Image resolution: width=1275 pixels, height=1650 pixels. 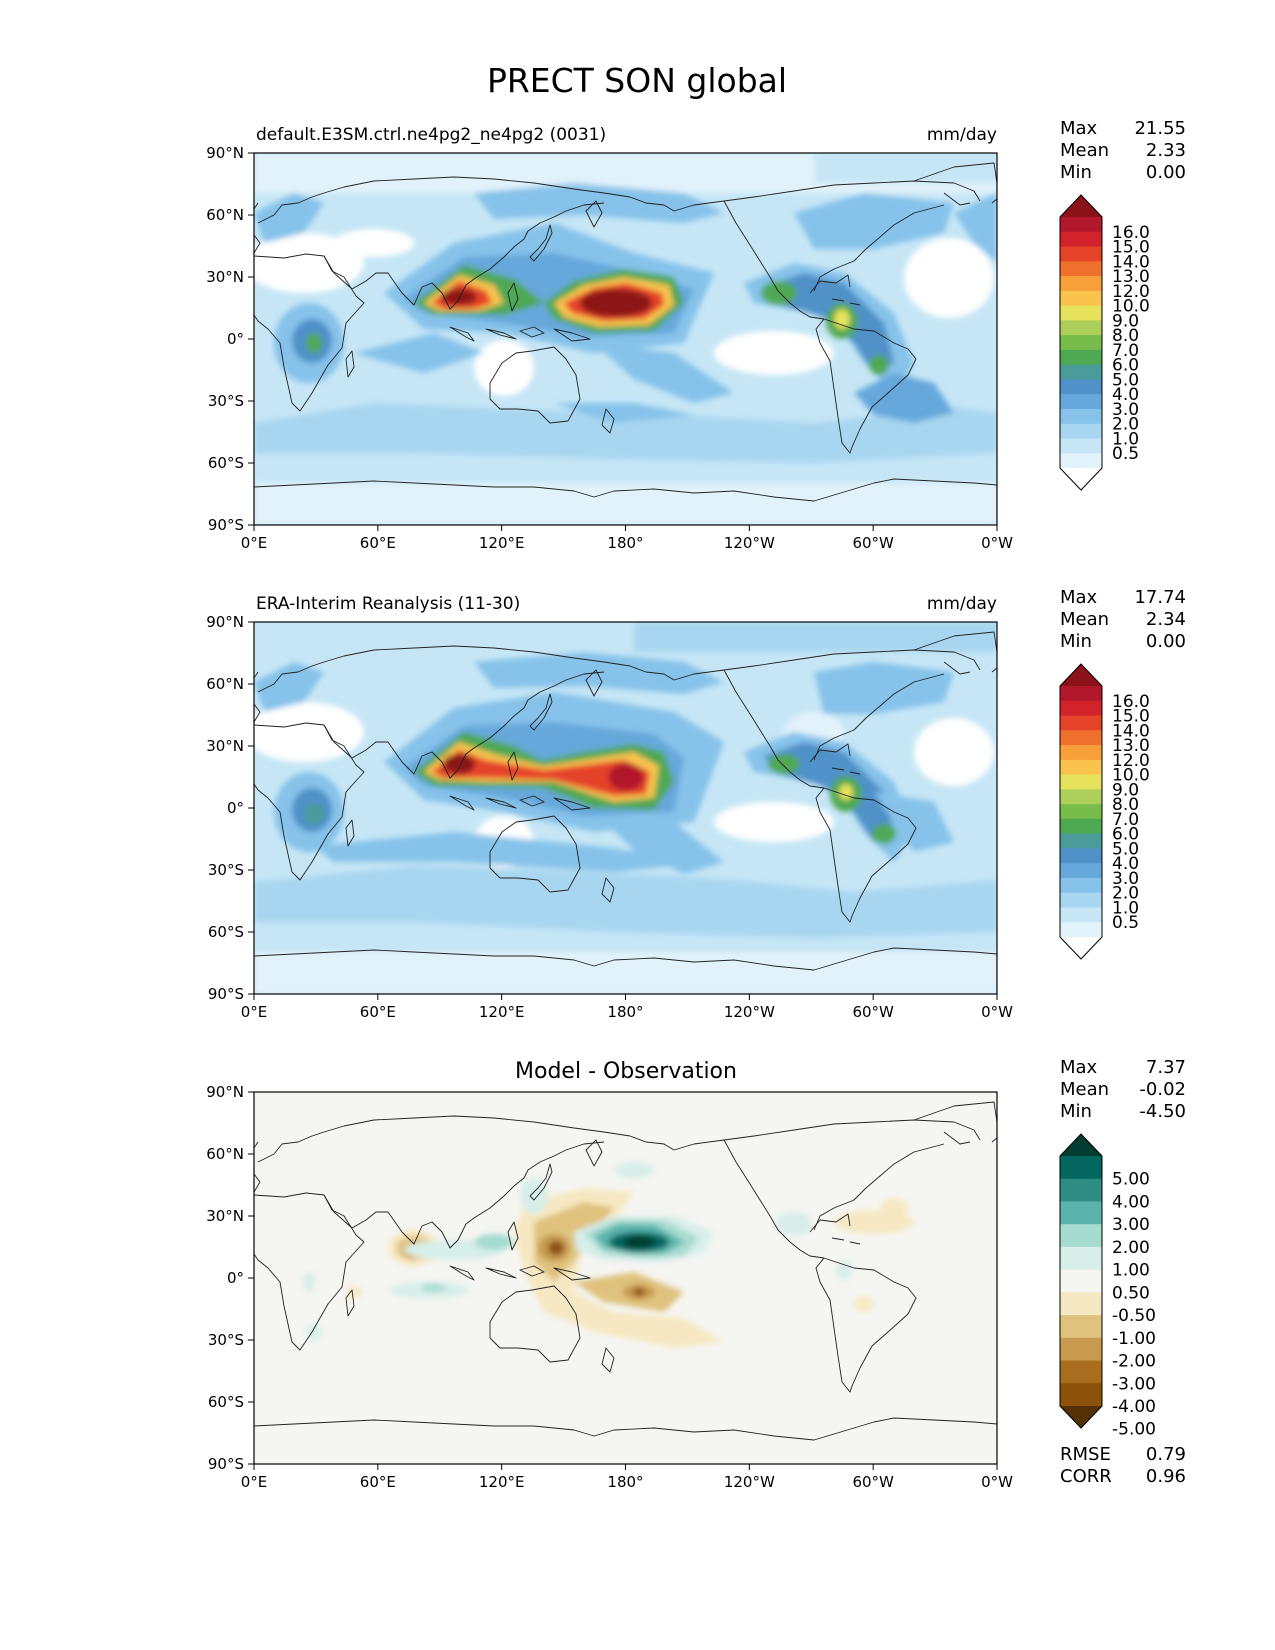 I want to click on colorbar-label: 7.0, so click(x=1125, y=351).